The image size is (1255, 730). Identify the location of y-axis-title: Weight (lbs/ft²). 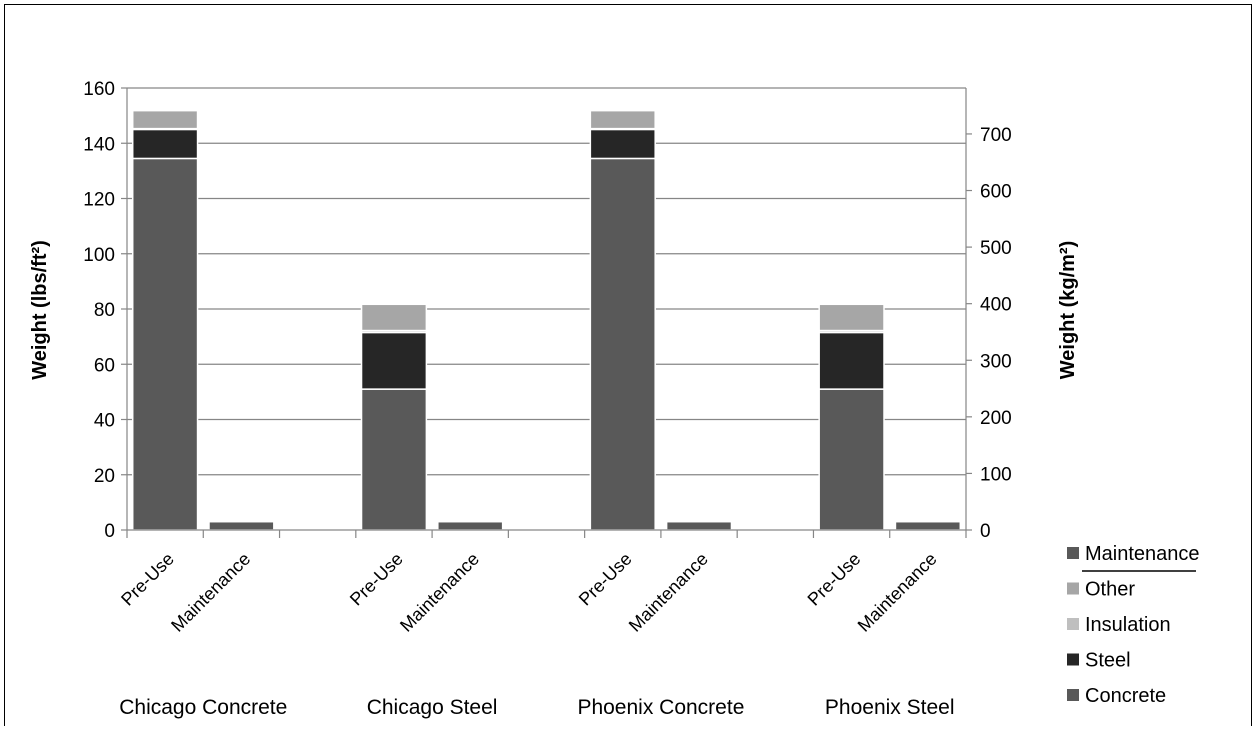
(40, 310).